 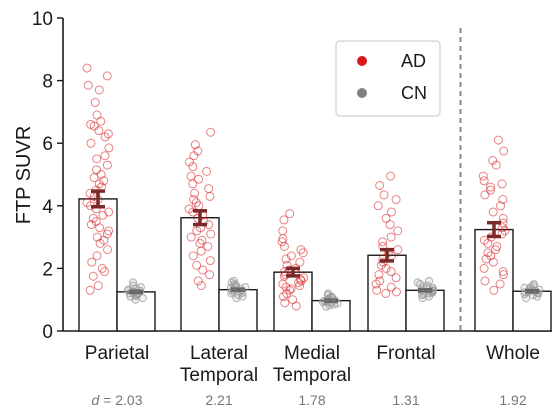 I want to click on effect-size-label: 1.31, so click(x=405, y=400).